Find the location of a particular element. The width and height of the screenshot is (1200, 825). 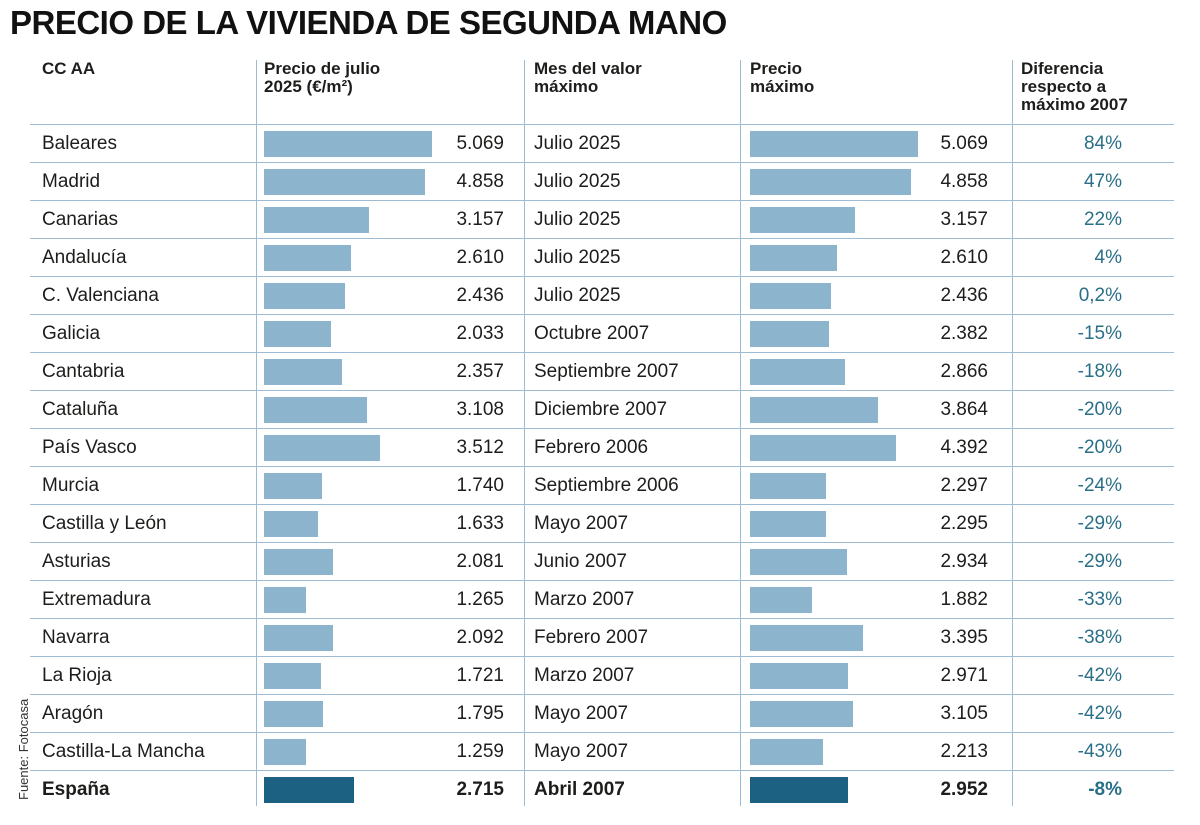

chart-title: PRECIO DE LA VIVIENDA DE SEGUNDA MANO is located at coordinates (368, 22).